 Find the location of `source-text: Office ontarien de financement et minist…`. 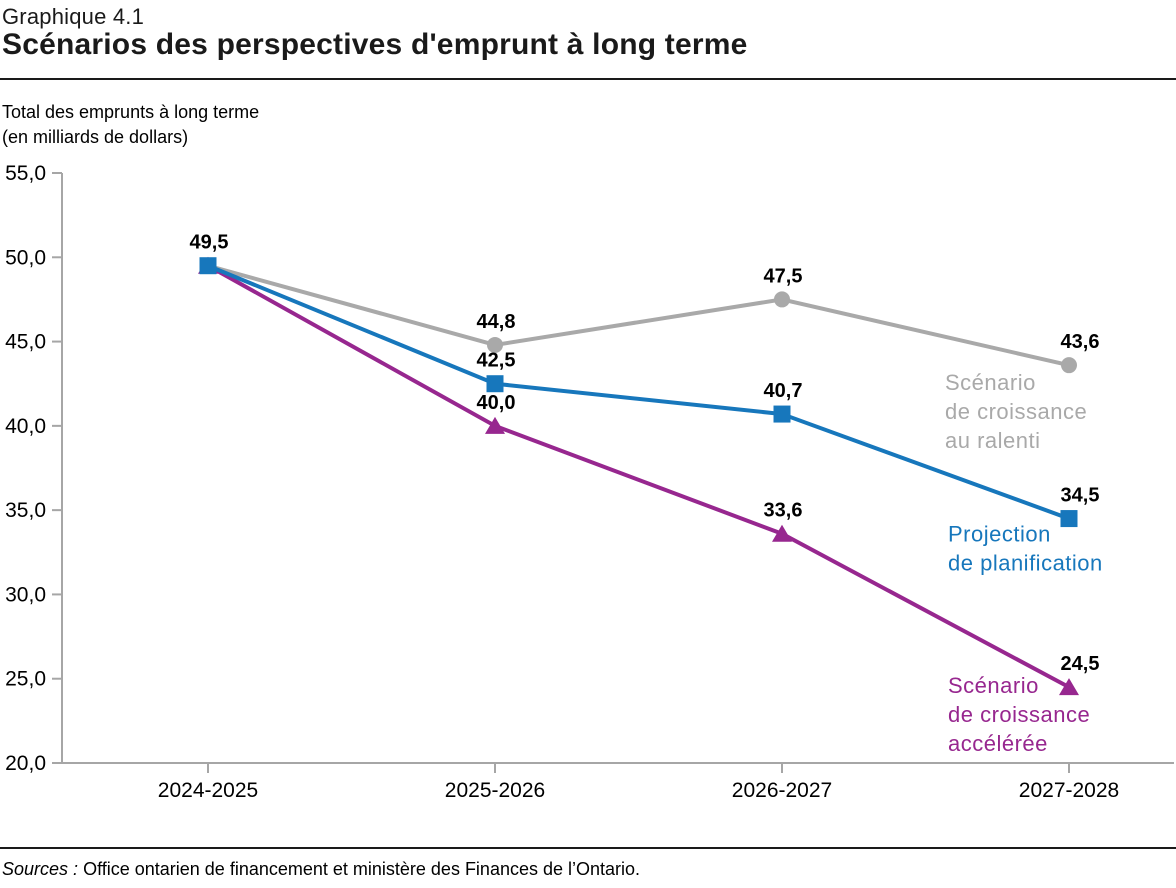

source-text: Office ontarien de financement et minist… is located at coordinates (362, 869).